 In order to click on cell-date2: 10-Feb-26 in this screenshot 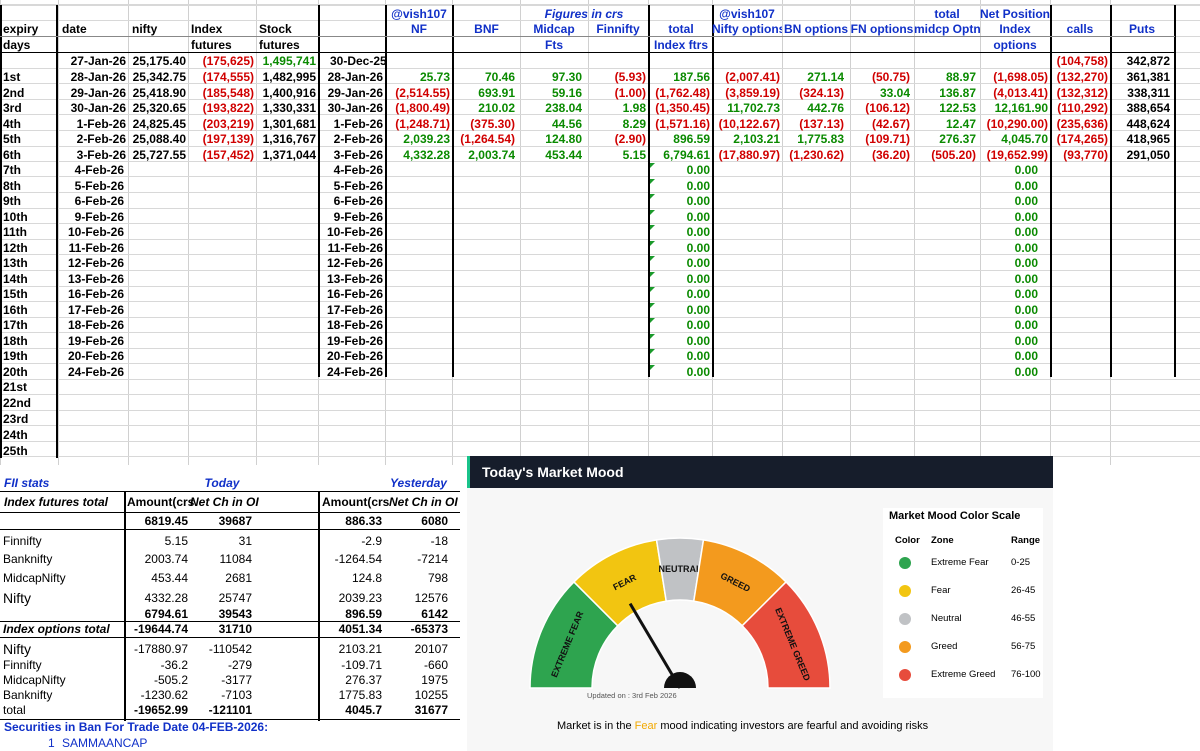, I will do `click(354, 232)`.